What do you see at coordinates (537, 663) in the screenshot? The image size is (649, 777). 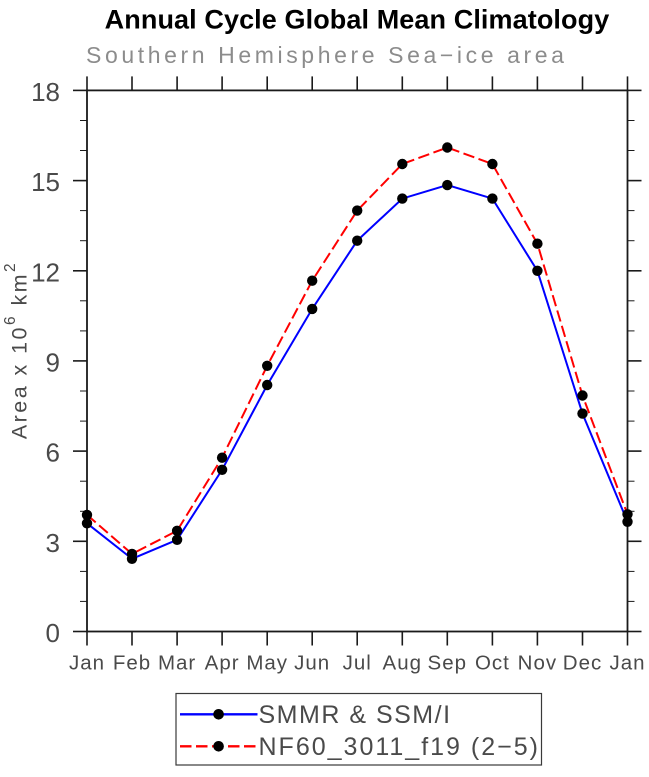 I see `svg-text: Nov` at bounding box center [537, 663].